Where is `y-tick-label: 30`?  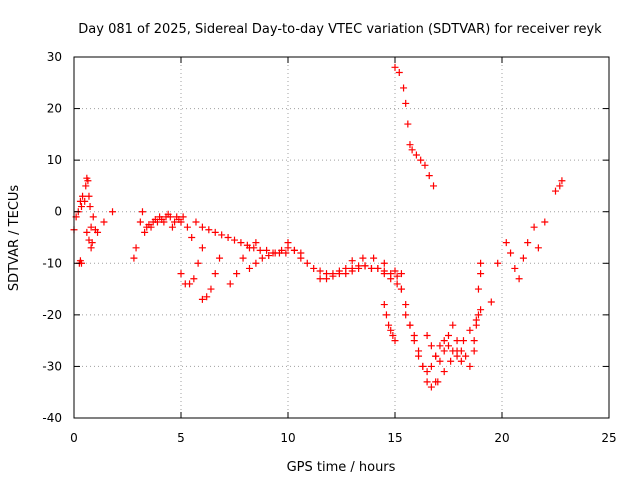 y-tick-label: 30 is located at coordinates (54, 57).